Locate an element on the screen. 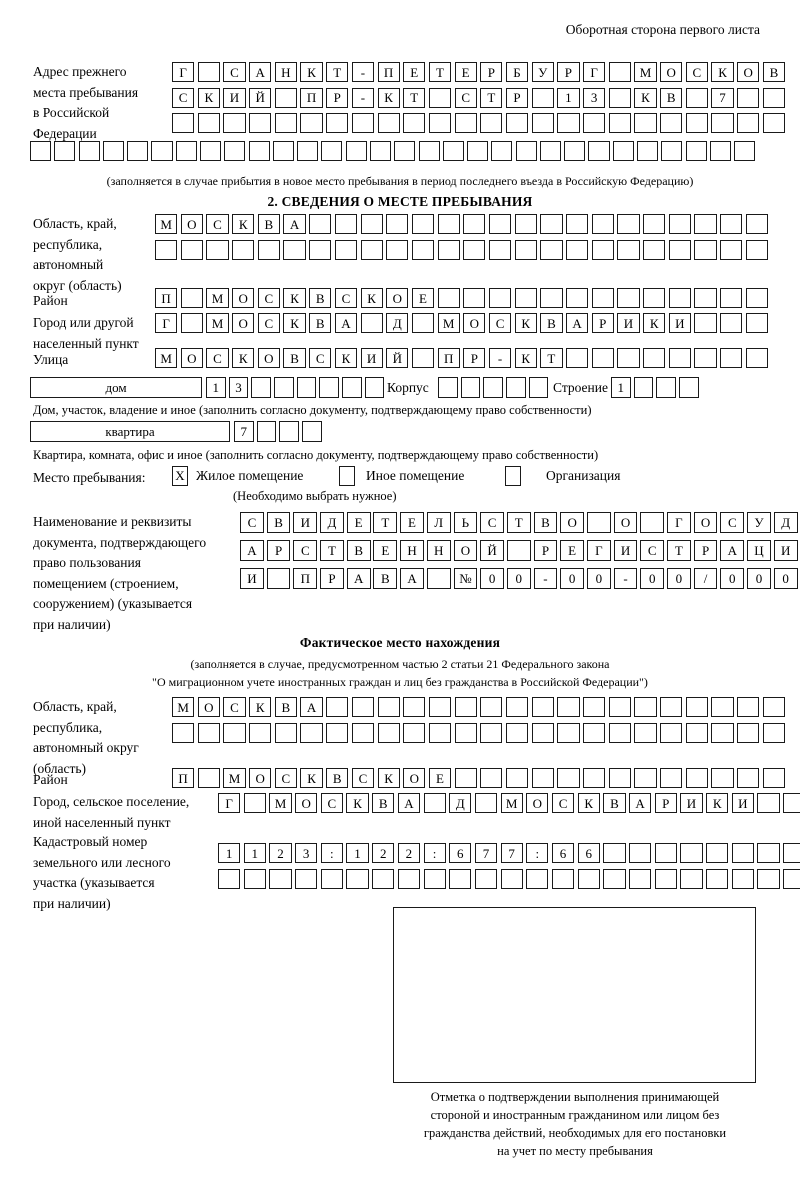  stay-type-option-label-1: Жилое помещение is located at coordinates (250, 475).